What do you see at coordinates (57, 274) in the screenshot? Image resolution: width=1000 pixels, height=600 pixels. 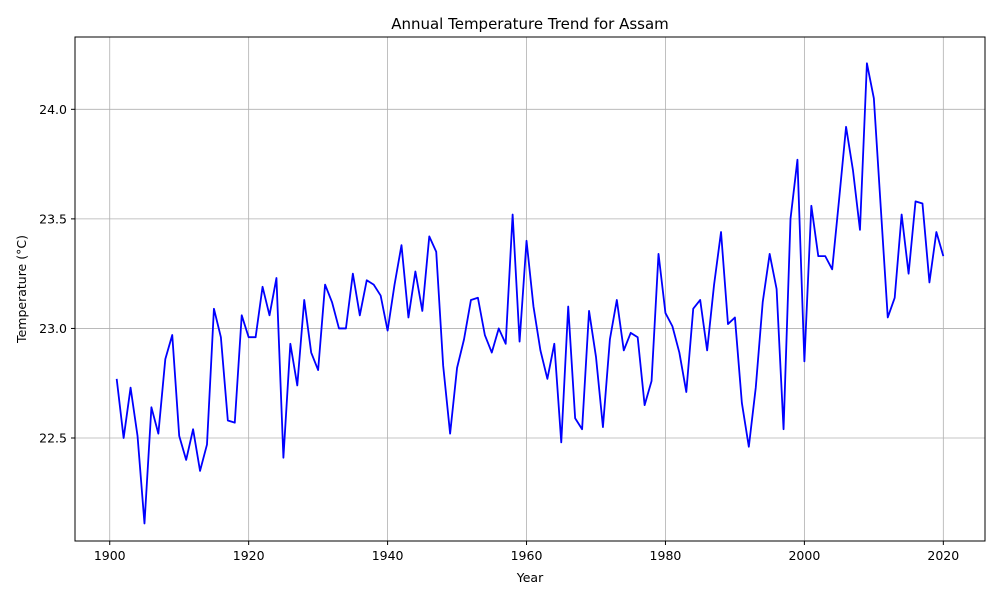 I see `y-axis-ticks: 22.5 23.0 23.5 24.0` at bounding box center [57, 274].